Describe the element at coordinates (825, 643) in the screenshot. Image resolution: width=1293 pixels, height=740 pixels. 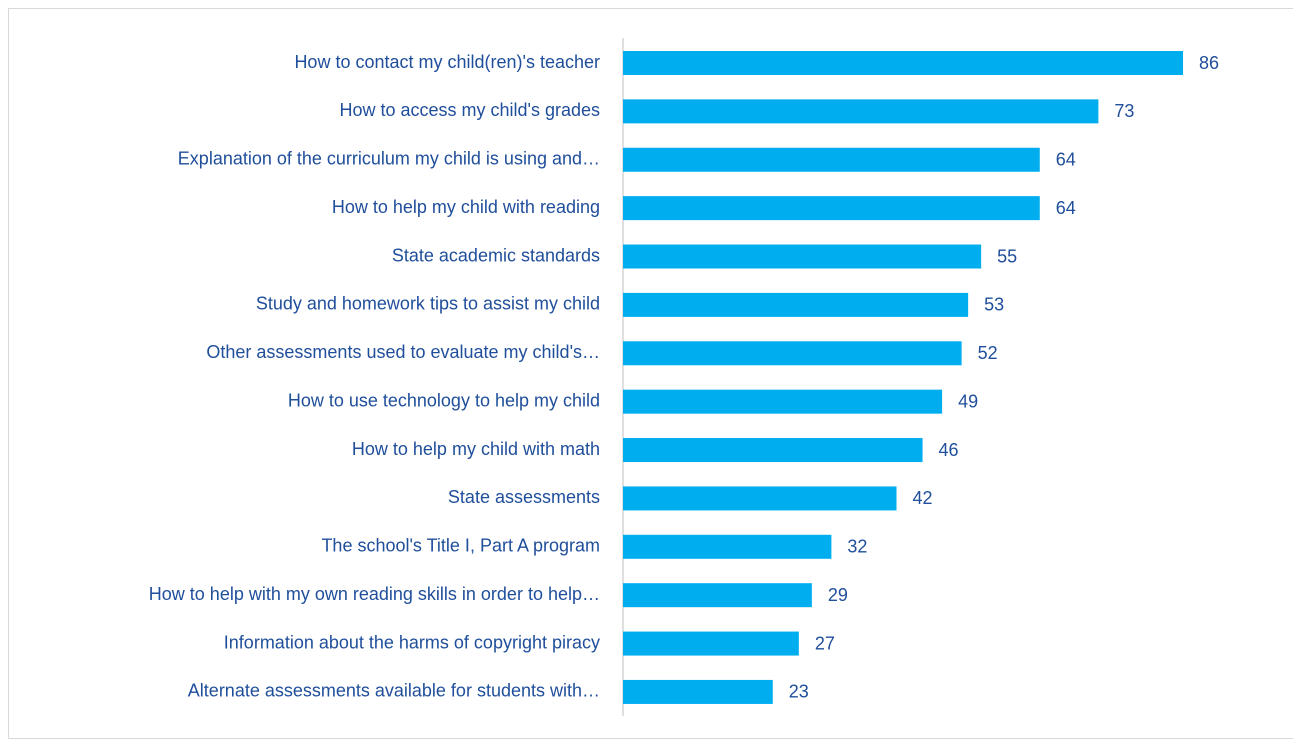
I see `value-label: 27` at that location.